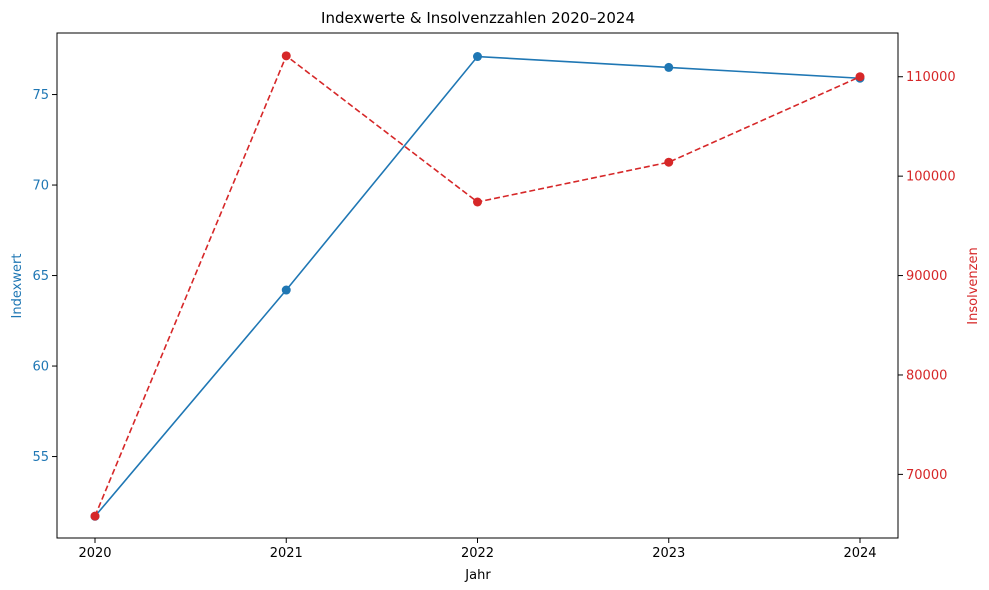 This screenshot has height=590, width=989. What do you see at coordinates (668, 553) in the screenshot?
I see `x-tick-label: 2023` at bounding box center [668, 553].